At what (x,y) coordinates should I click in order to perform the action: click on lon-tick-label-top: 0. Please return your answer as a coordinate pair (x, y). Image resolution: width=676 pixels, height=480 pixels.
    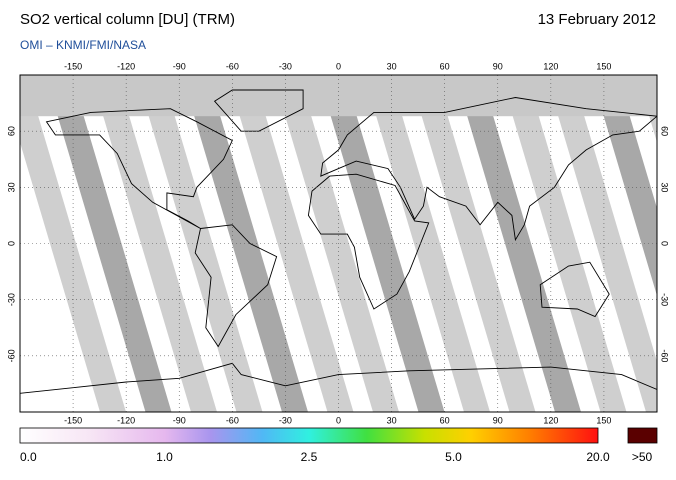
    Looking at the image, I should click on (338, 66).